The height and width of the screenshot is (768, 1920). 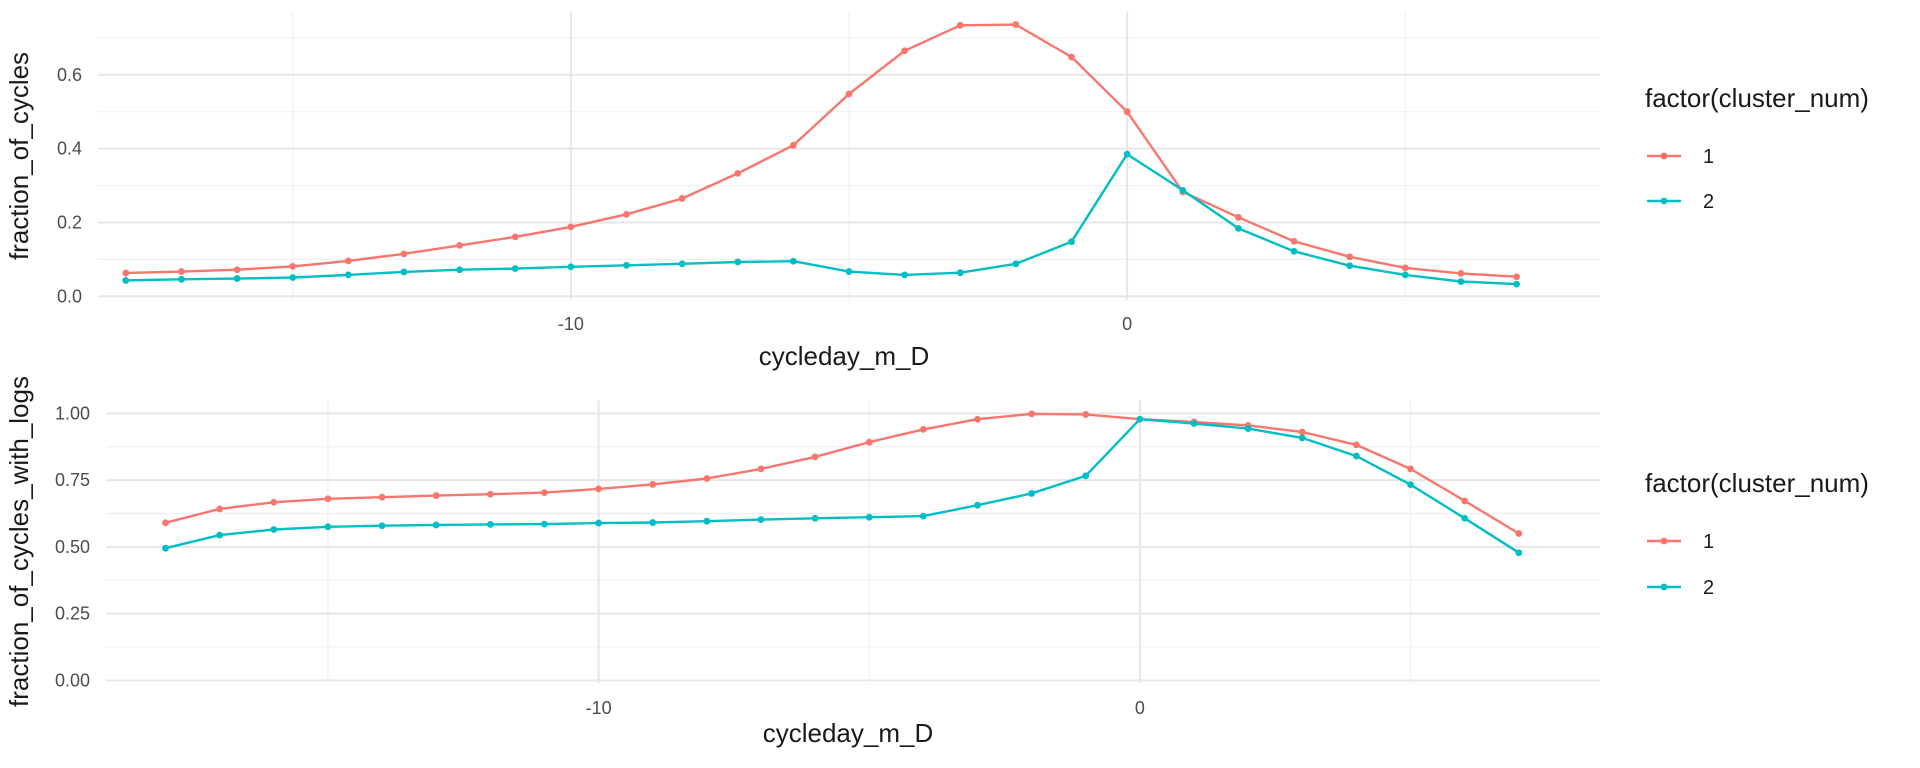 What do you see at coordinates (19, 541) in the screenshot?
I see `y-axis-title: fraction_of_cycles_with_logs` at bounding box center [19, 541].